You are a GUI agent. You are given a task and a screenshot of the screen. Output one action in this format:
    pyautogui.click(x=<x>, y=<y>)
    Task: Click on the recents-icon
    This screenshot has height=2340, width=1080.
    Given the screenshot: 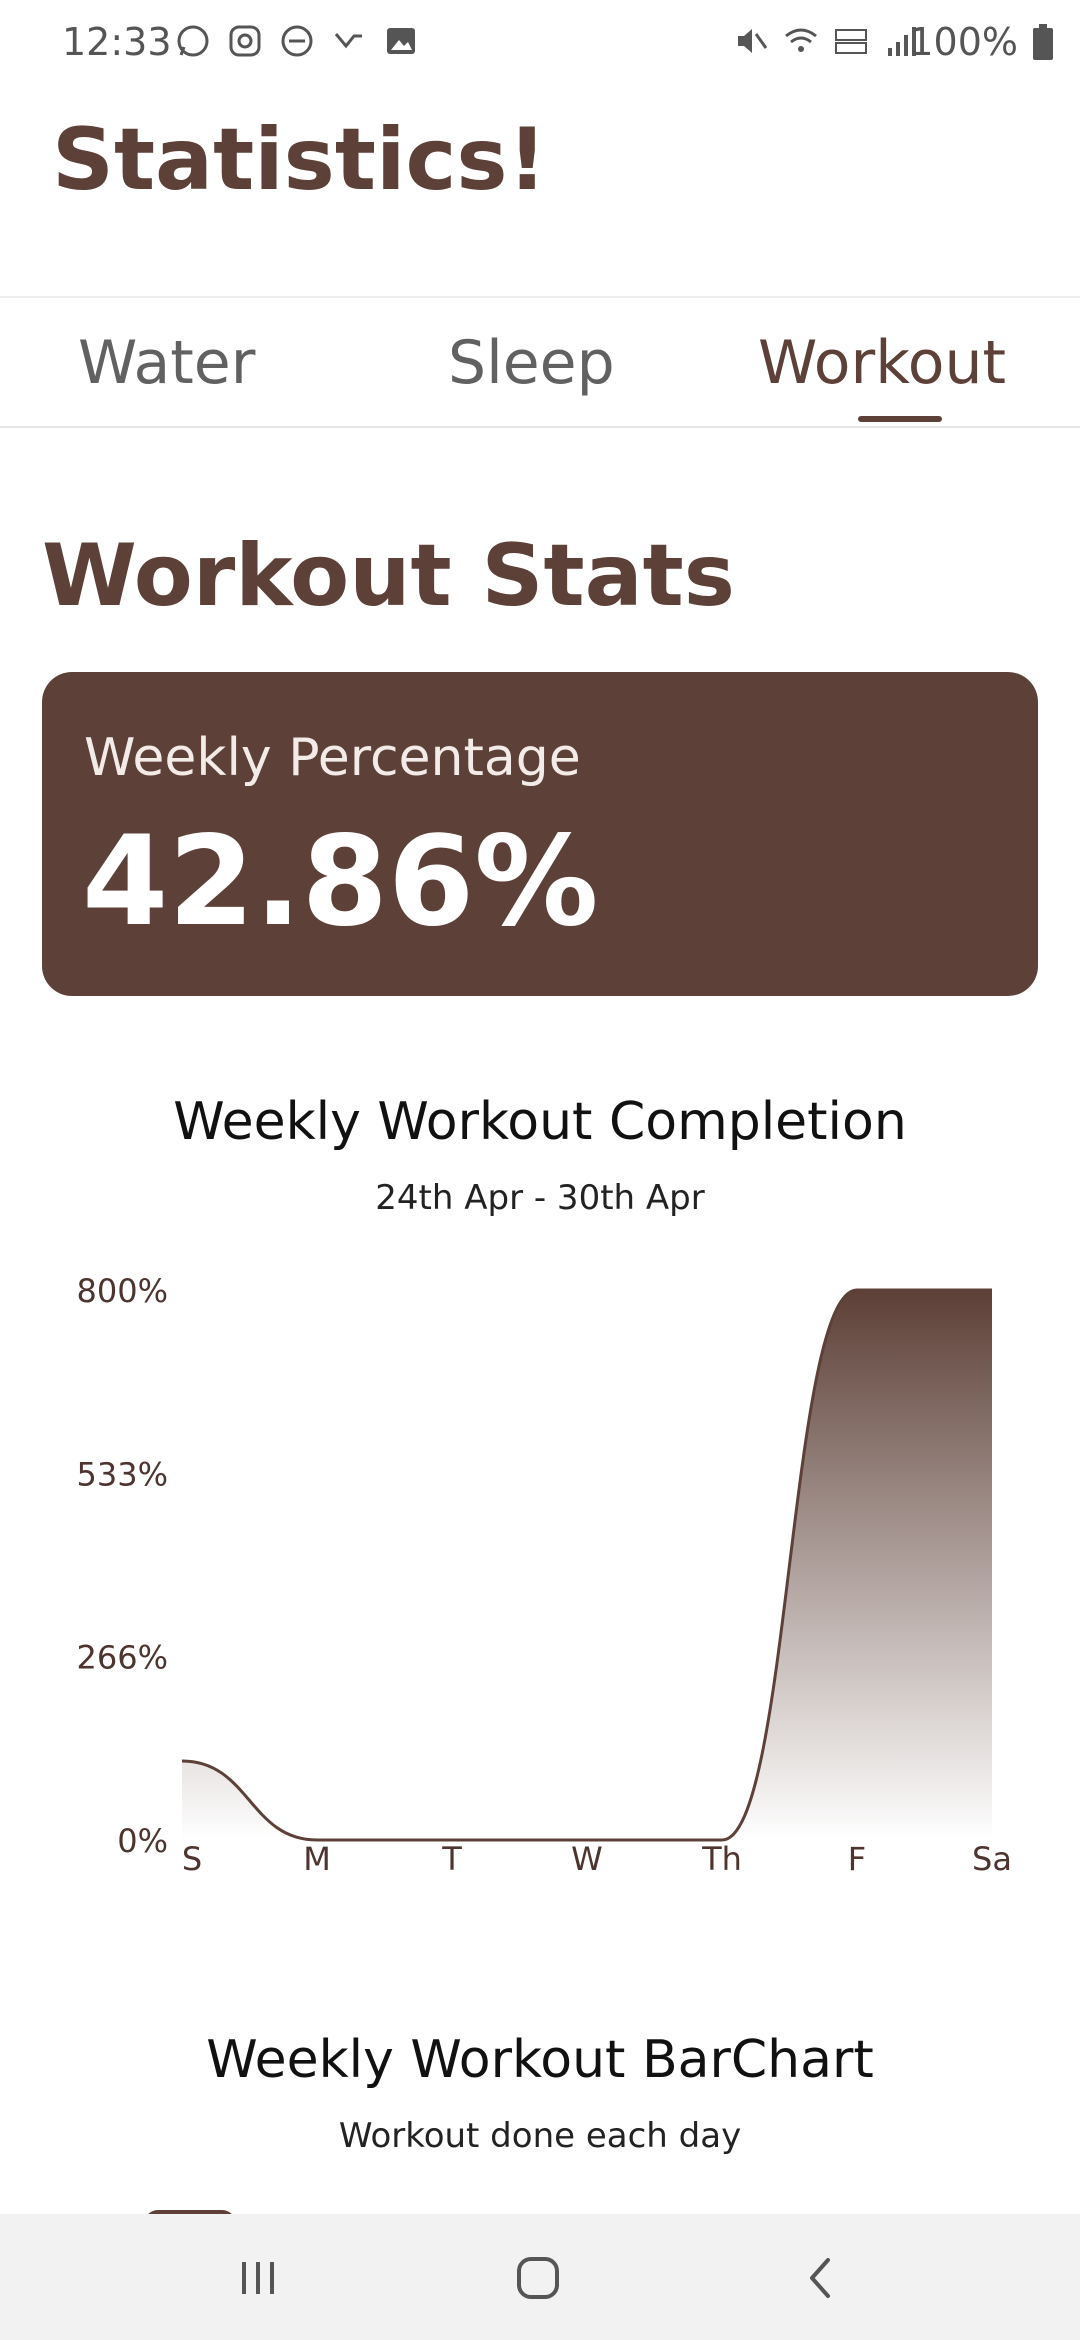 What is the action you would take?
    pyautogui.click(x=258, y=2278)
    